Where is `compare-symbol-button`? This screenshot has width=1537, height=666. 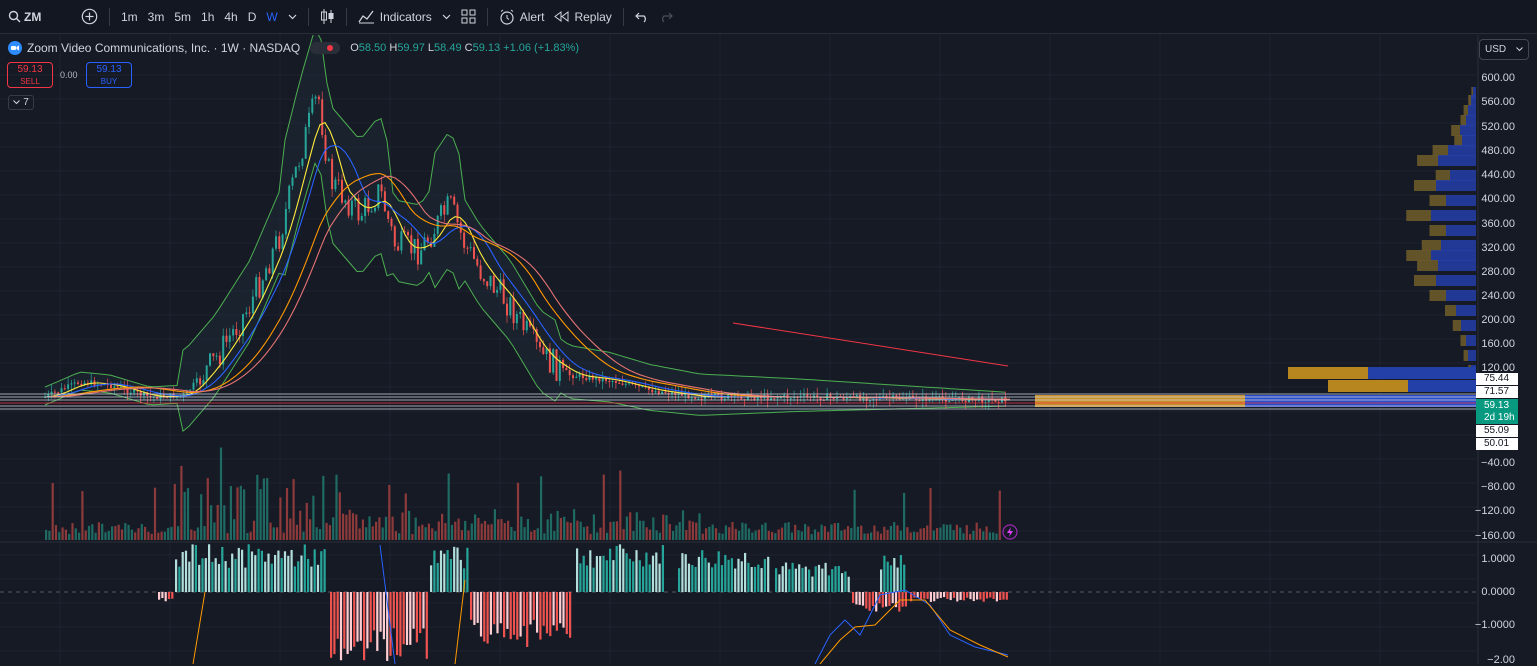 compare-symbol-button is located at coordinates (89, 17).